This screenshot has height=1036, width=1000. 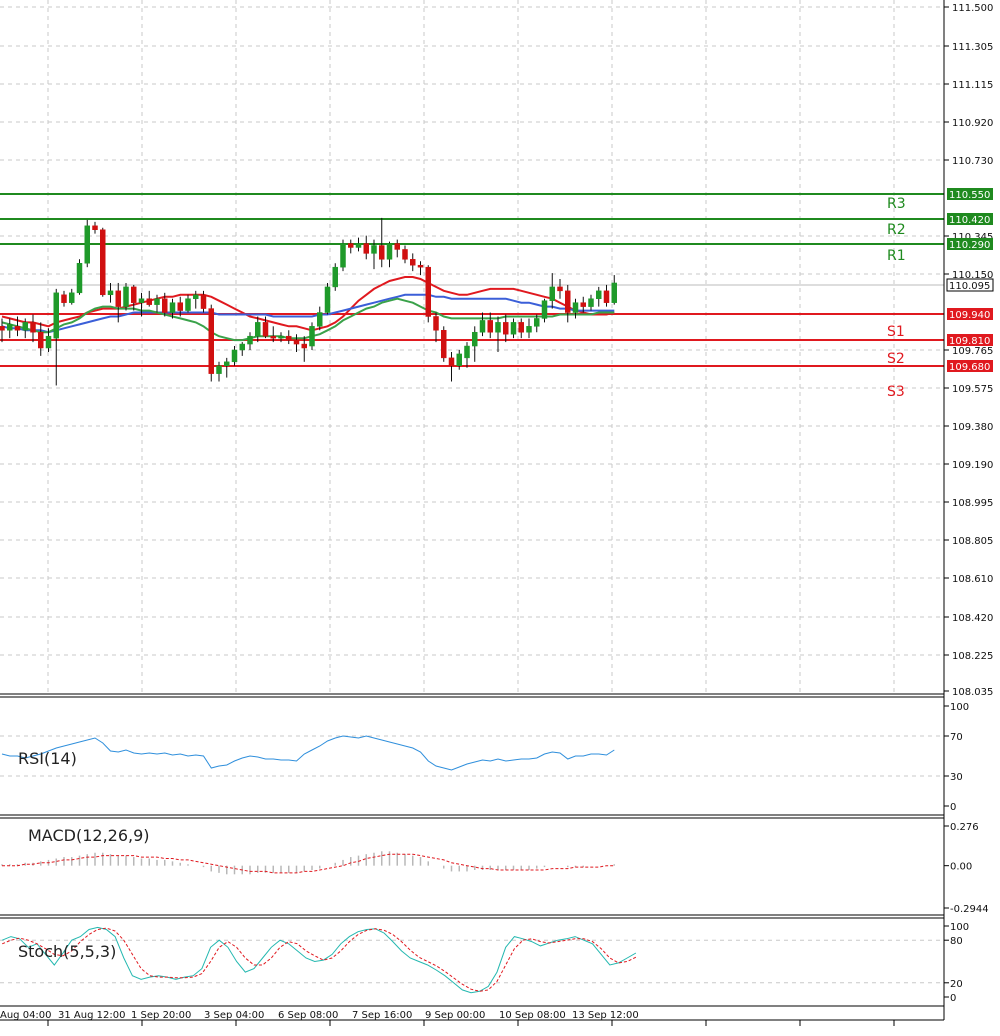 I want to click on price-tick-label: 108.610, so click(x=972, y=579).